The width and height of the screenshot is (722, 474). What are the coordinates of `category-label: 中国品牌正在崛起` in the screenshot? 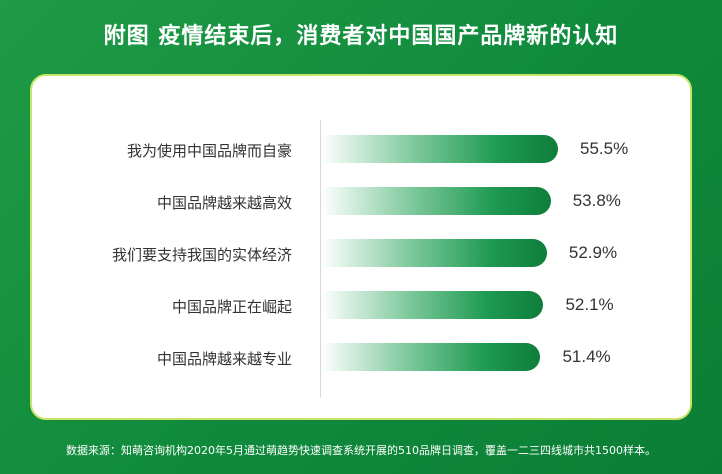 It's located at (231, 307).